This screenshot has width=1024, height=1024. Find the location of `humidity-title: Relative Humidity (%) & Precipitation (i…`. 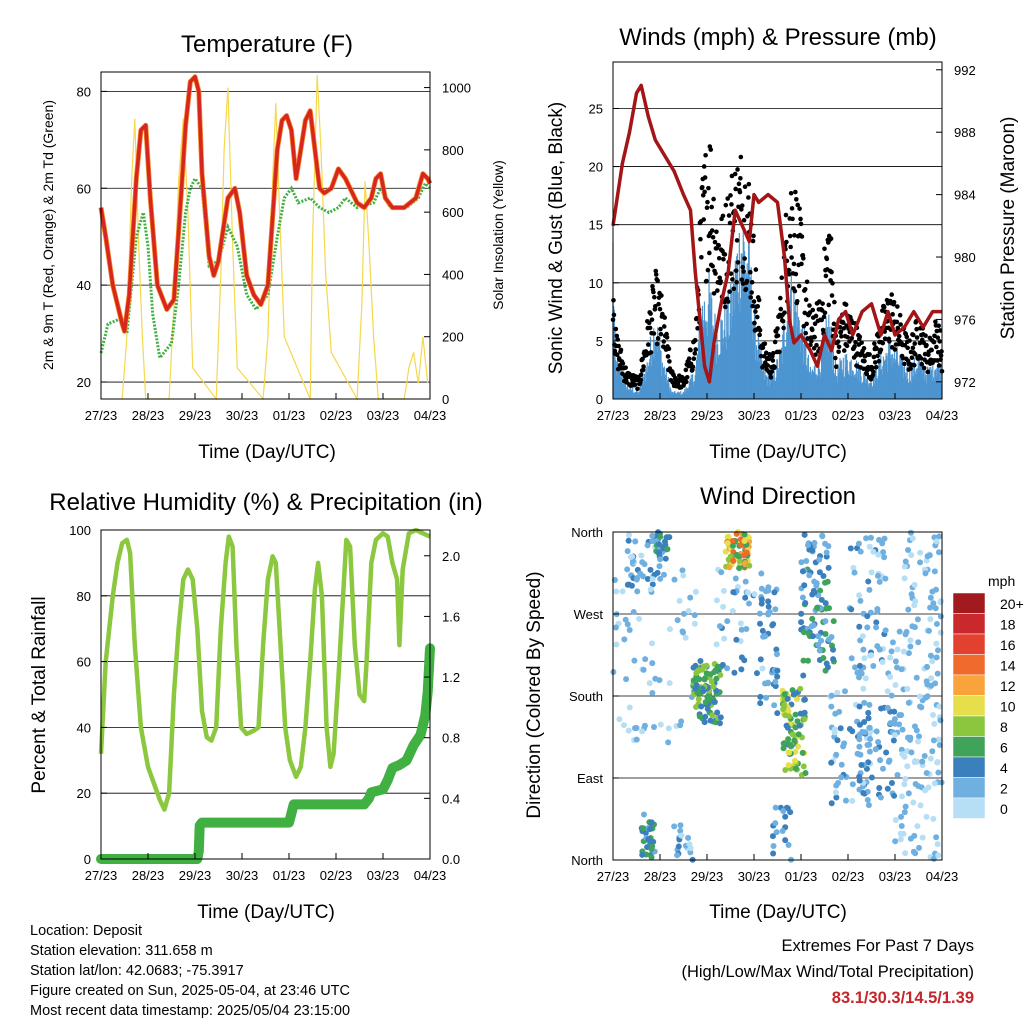

humidity-title: Relative Humidity (%) & Precipitation (i… is located at coordinates (265, 502).